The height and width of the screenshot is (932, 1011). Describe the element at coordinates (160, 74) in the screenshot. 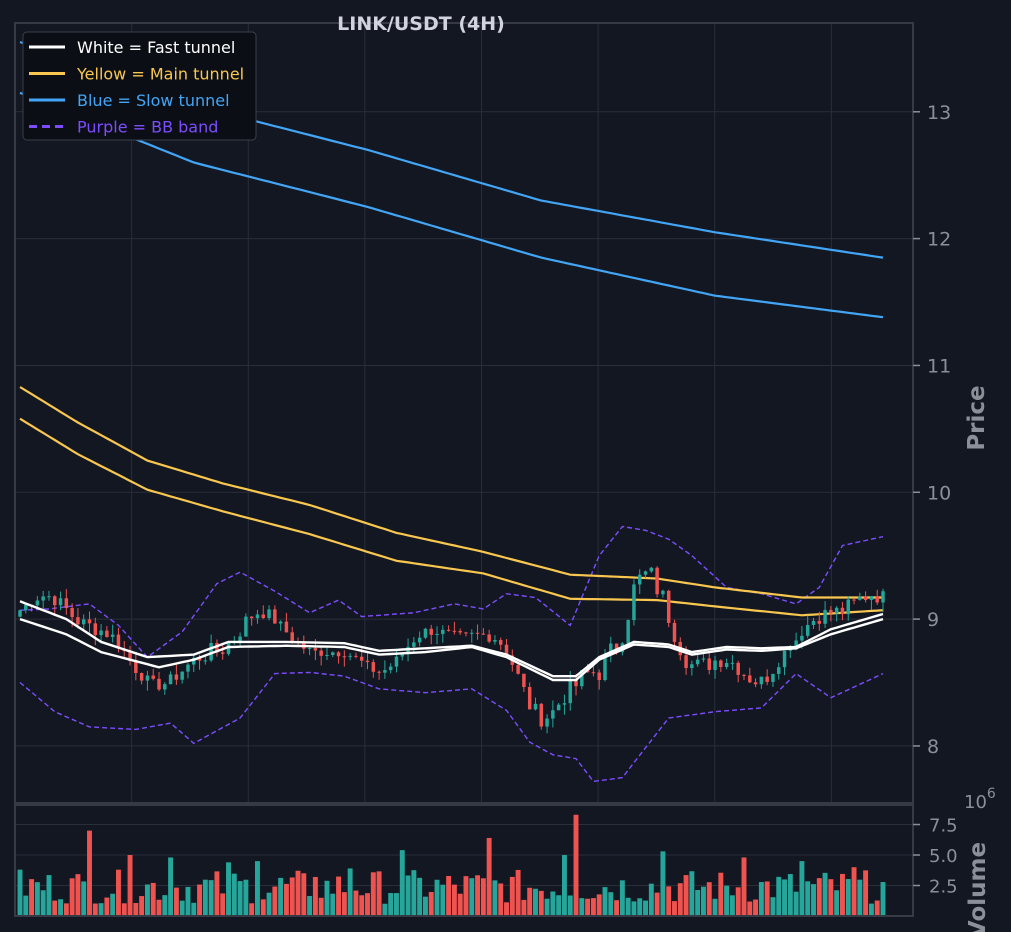

I see `legend-label: Yellow = Main tunnel` at that location.